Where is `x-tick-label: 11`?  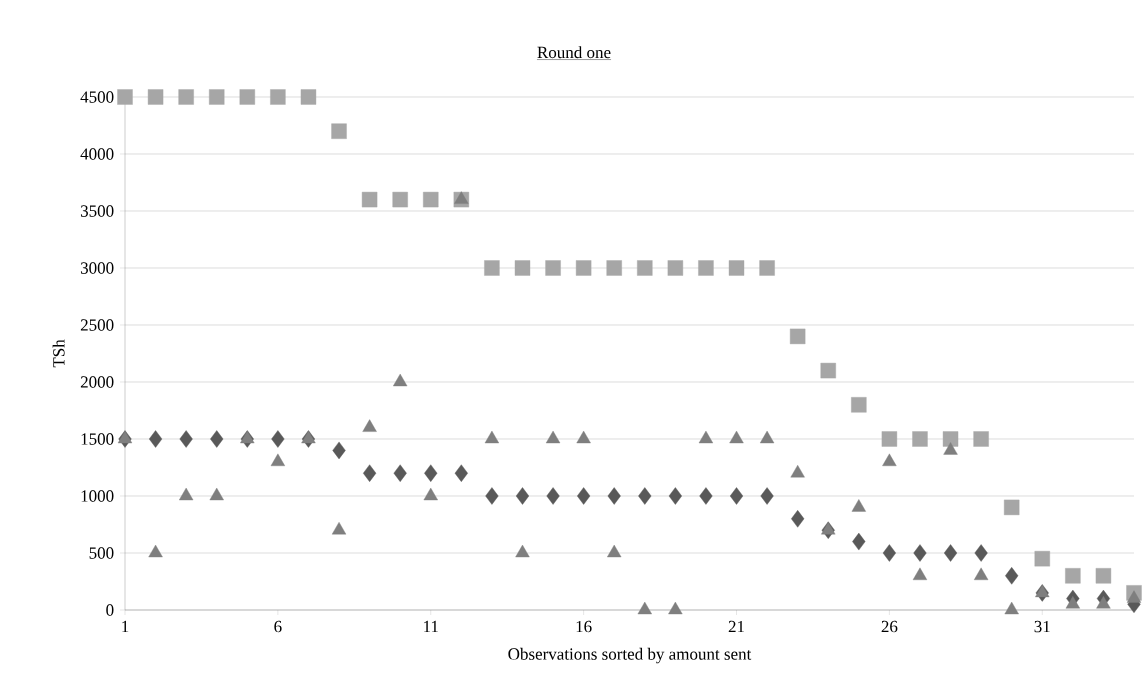
x-tick-label: 11 is located at coordinates (431, 626).